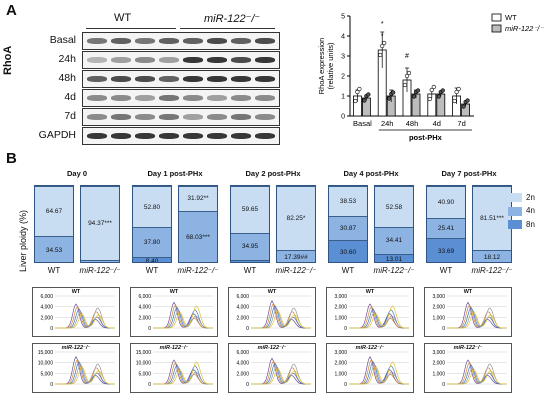 The height and width of the screenshot is (401, 550). Describe the element at coordinates (144, 297) in the screenshot. I see `flow-y-tick-label: 6,000` at that location.